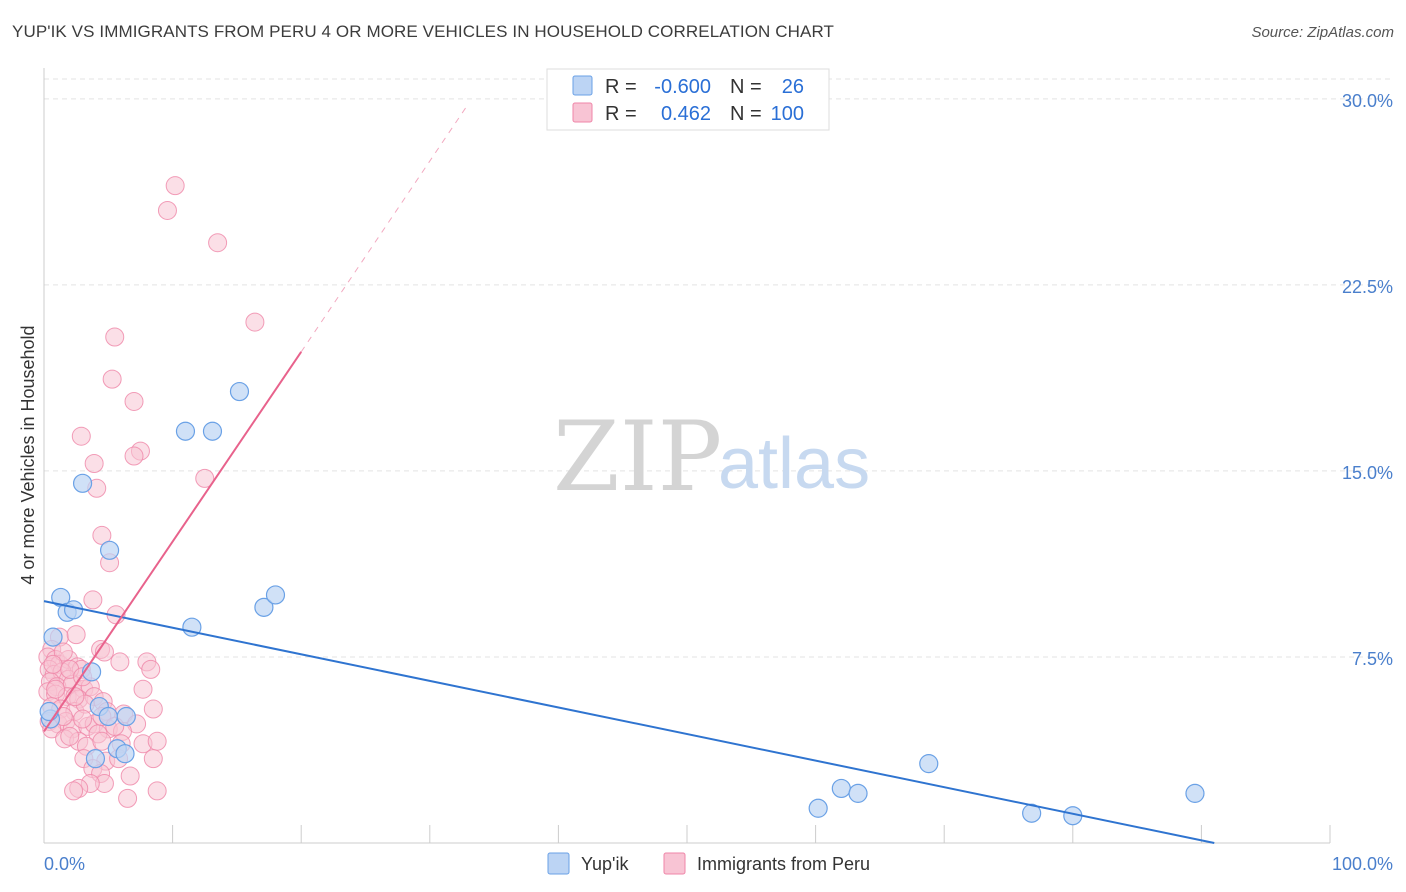 This screenshot has height=892, width=1406. I want to click on peru-trend-line-extension, so click(384, 228).